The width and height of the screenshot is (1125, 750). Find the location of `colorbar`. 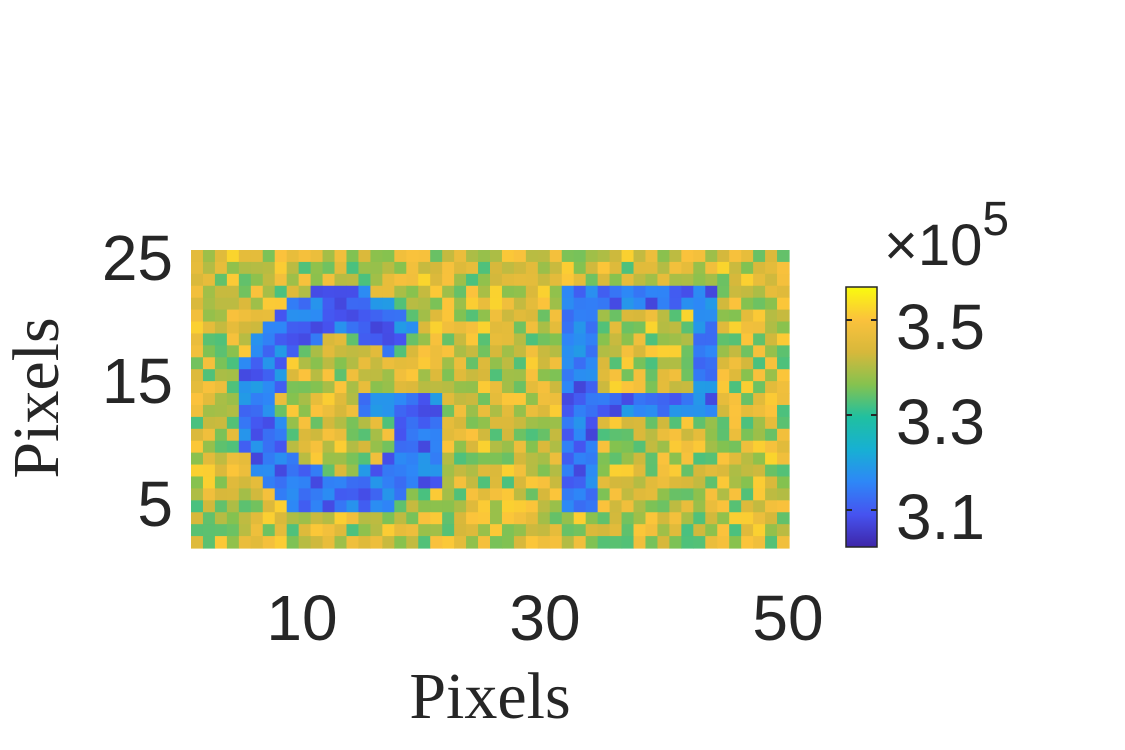

colorbar is located at coordinates (861, 417).